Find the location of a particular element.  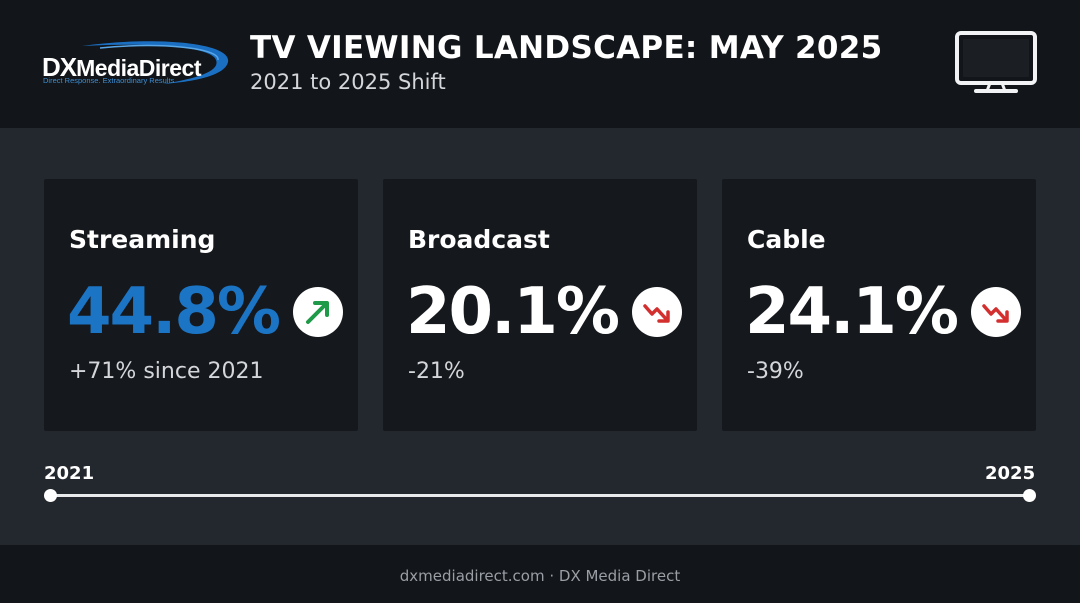

card-change: -21% is located at coordinates (436, 371).